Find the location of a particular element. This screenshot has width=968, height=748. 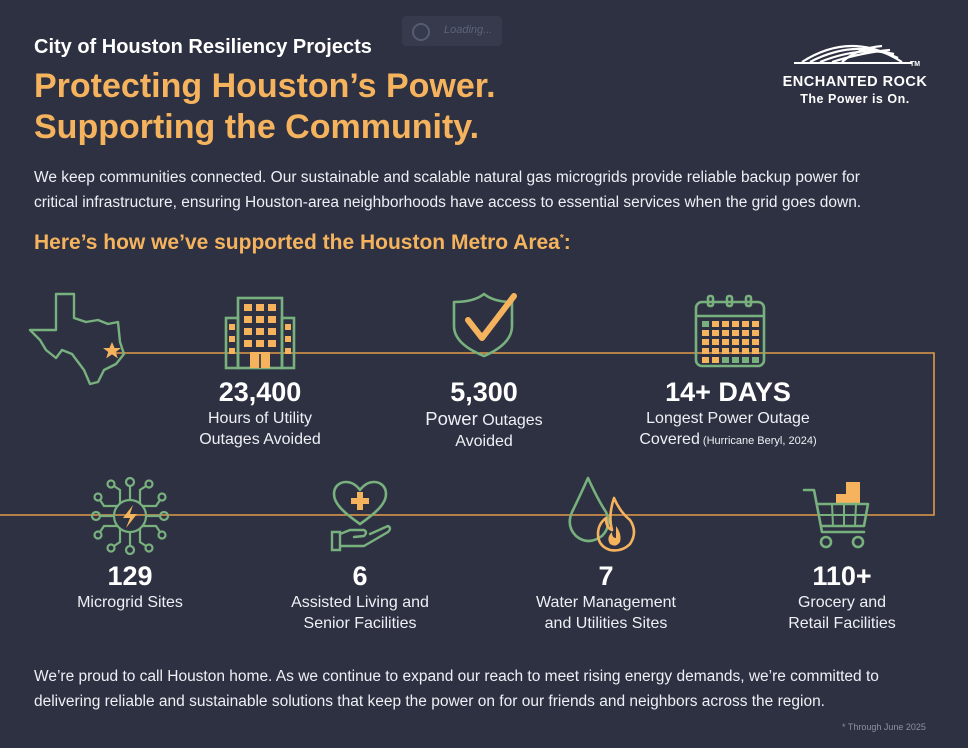

stat-number: 23,400 is located at coordinates (260, 392).